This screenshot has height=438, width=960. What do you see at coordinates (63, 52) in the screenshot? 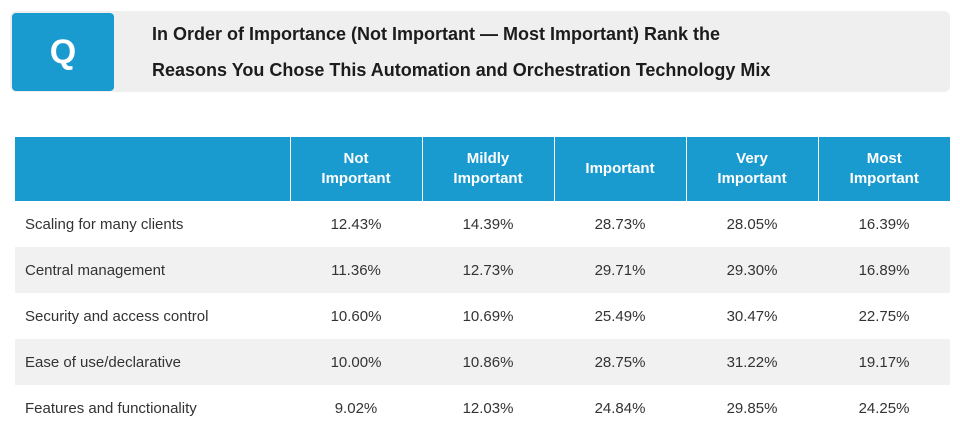
I see `question-badge: Q` at bounding box center [63, 52].